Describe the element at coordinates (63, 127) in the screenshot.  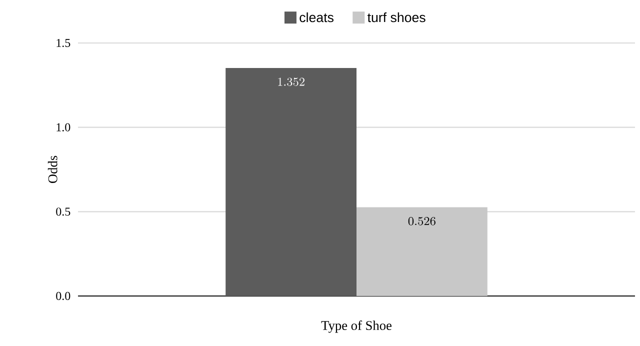
I see `y-tick-label: 1.0` at that location.